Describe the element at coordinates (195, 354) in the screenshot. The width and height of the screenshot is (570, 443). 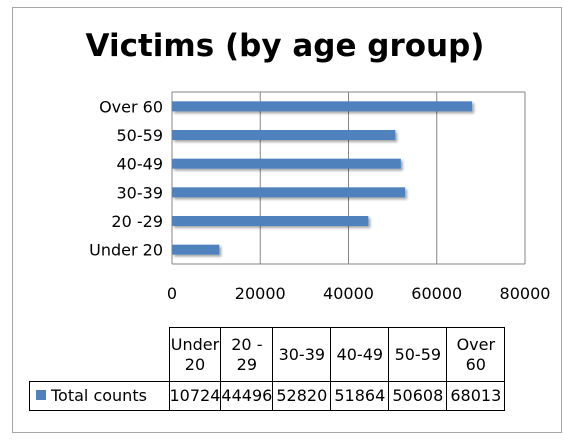
I see `table-header-under-20: Under 20` at that location.